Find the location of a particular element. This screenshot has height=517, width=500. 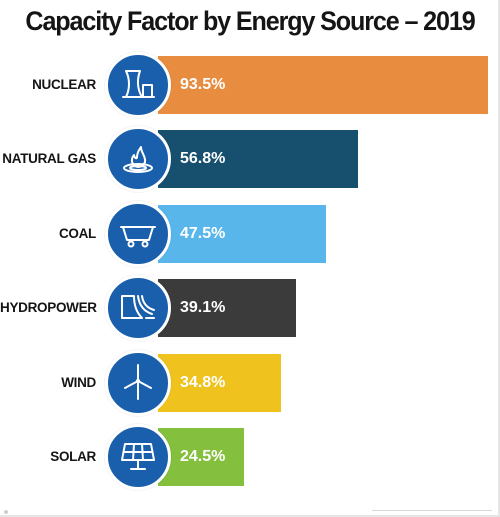

hydro-dam-icon is located at coordinates (138, 308).